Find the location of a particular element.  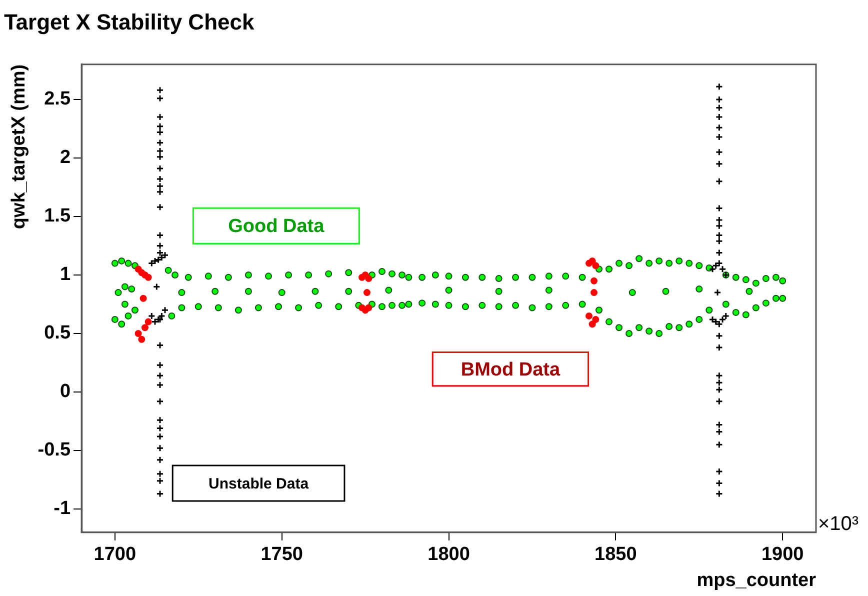

y-tick-label: -0.5 is located at coordinates (54, 450).